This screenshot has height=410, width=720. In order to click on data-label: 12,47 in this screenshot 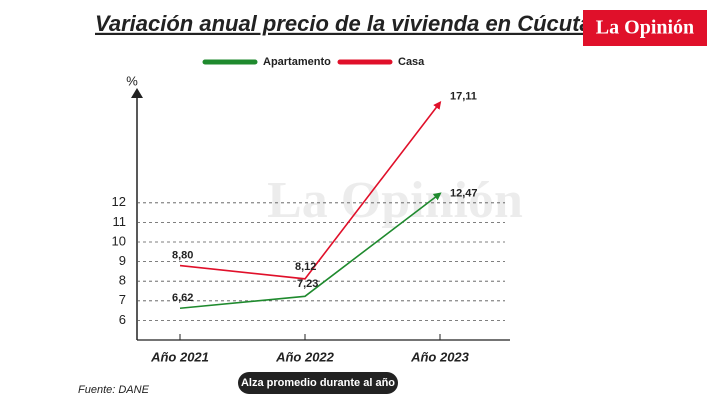, I will do `click(464, 193)`.